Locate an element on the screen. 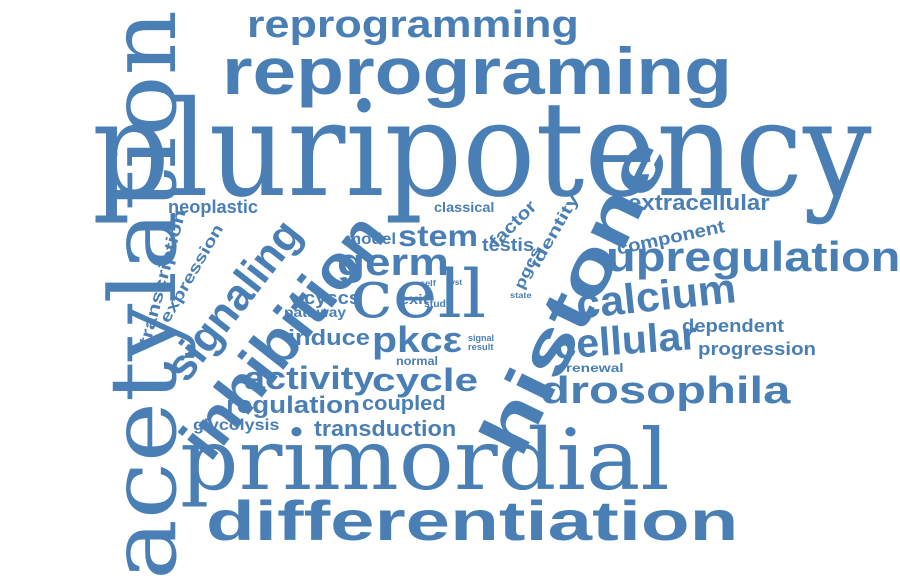 The width and height of the screenshot is (900, 587). word-cyst: cyst is located at coordinates (454, 282).